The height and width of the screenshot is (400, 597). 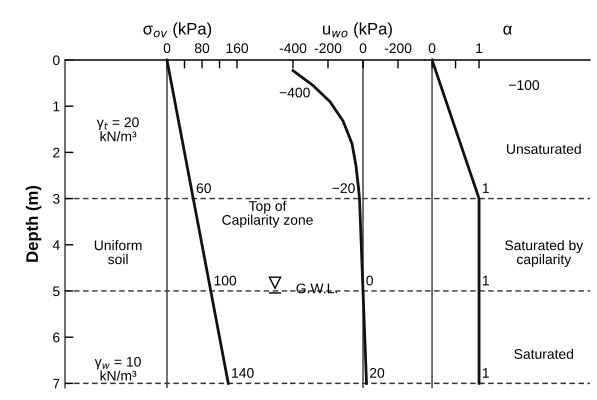 I want to click on annotation: 140, so click(x=243, y=373).